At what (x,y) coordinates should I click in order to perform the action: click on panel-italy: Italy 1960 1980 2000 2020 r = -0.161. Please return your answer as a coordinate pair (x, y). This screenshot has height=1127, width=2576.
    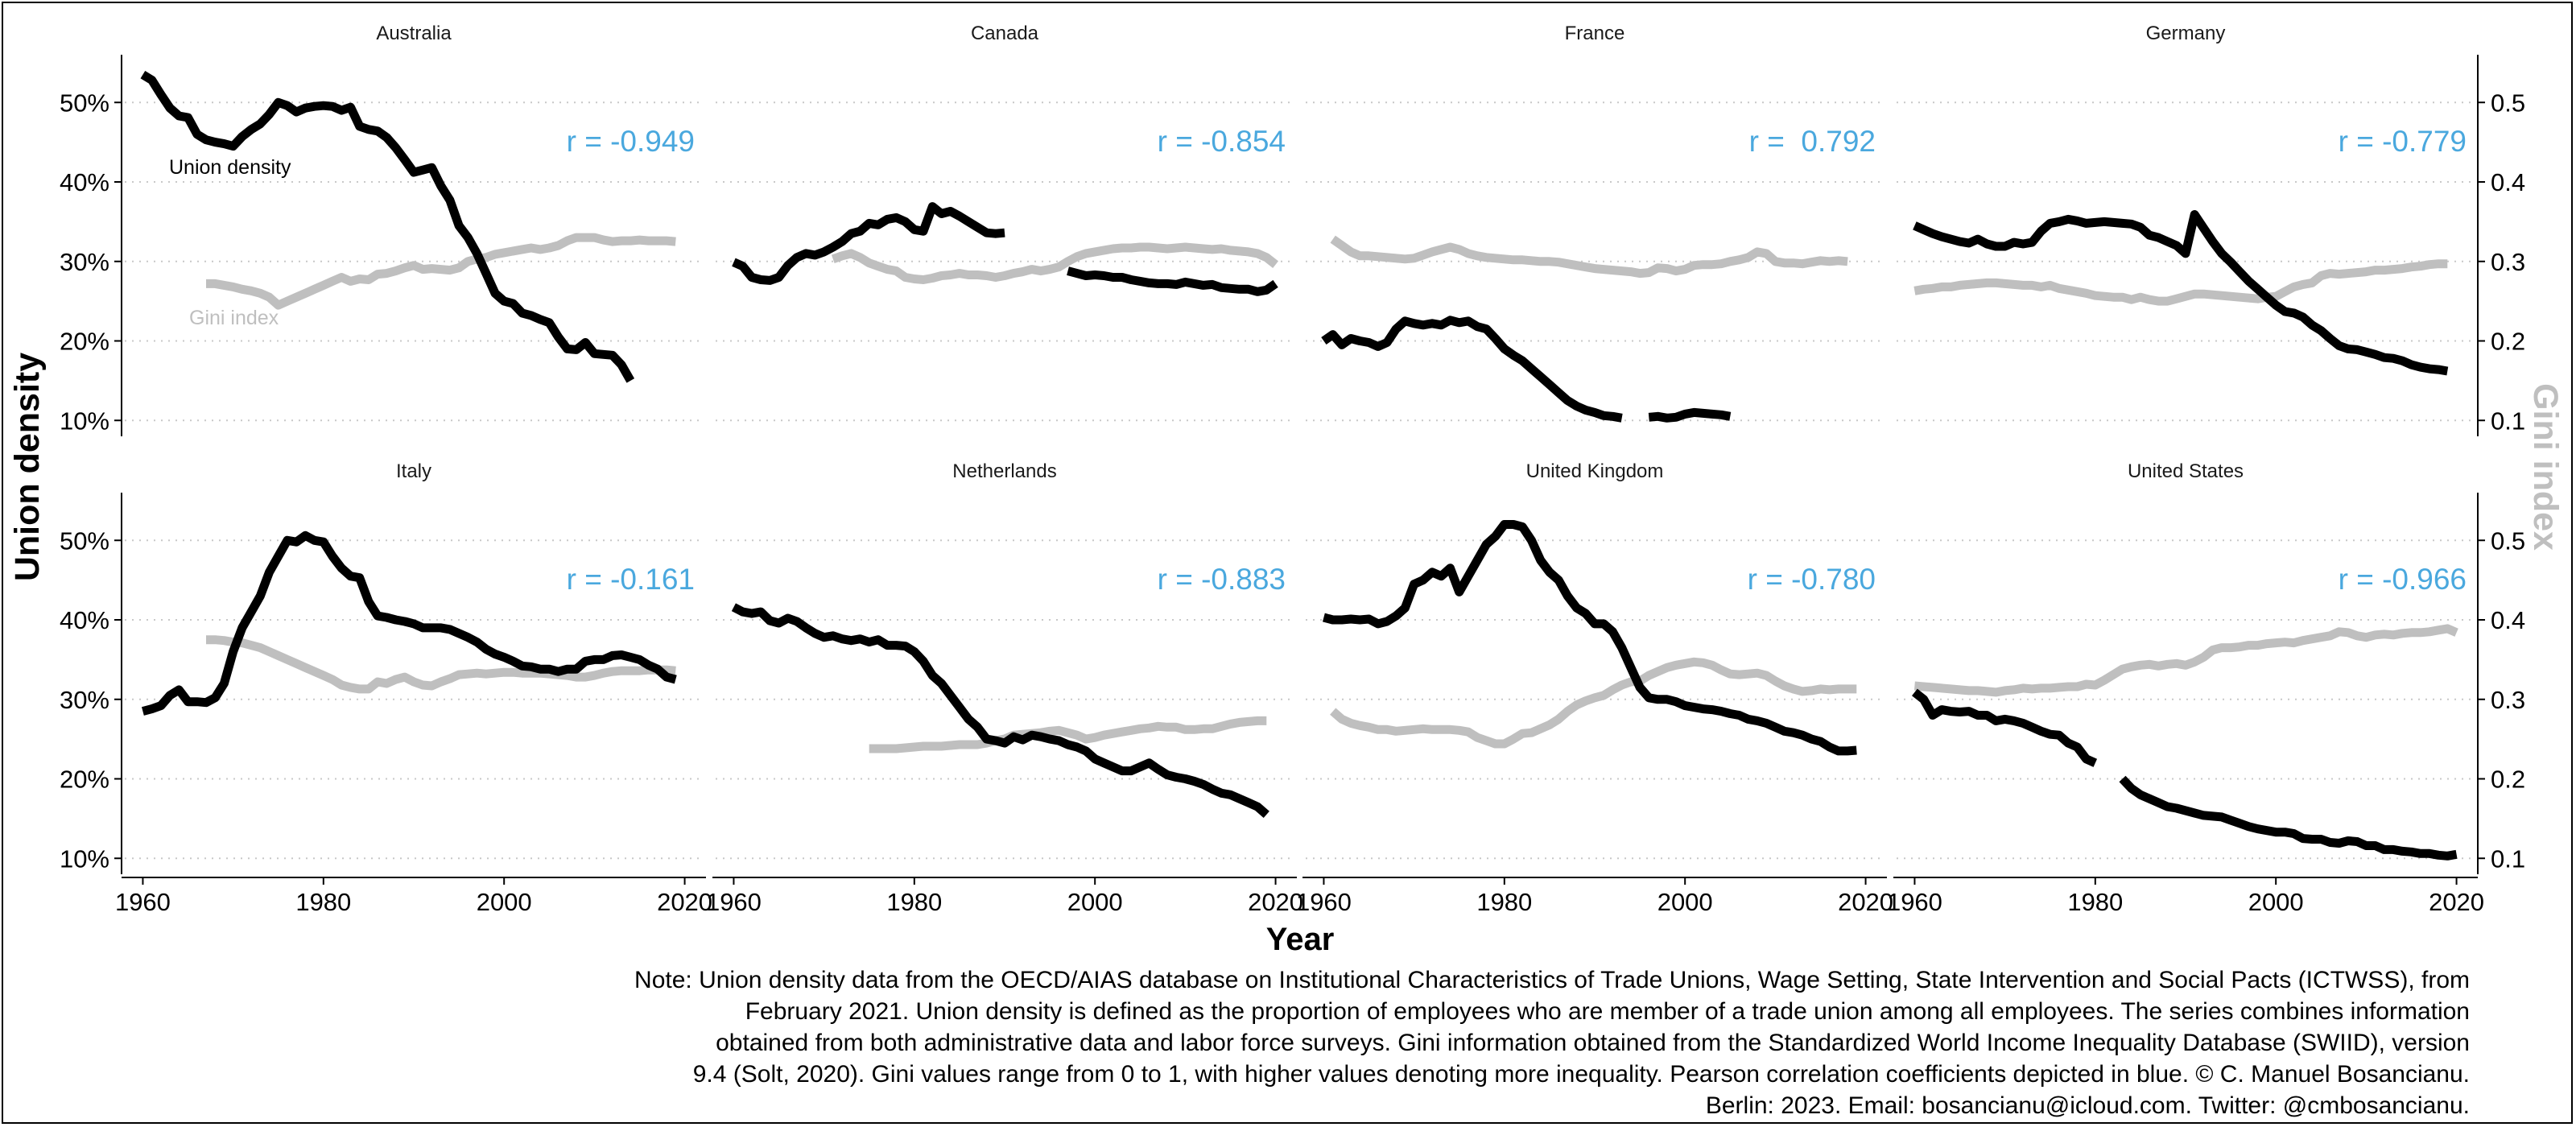
    Looking at the image, I should click on (413, 688).